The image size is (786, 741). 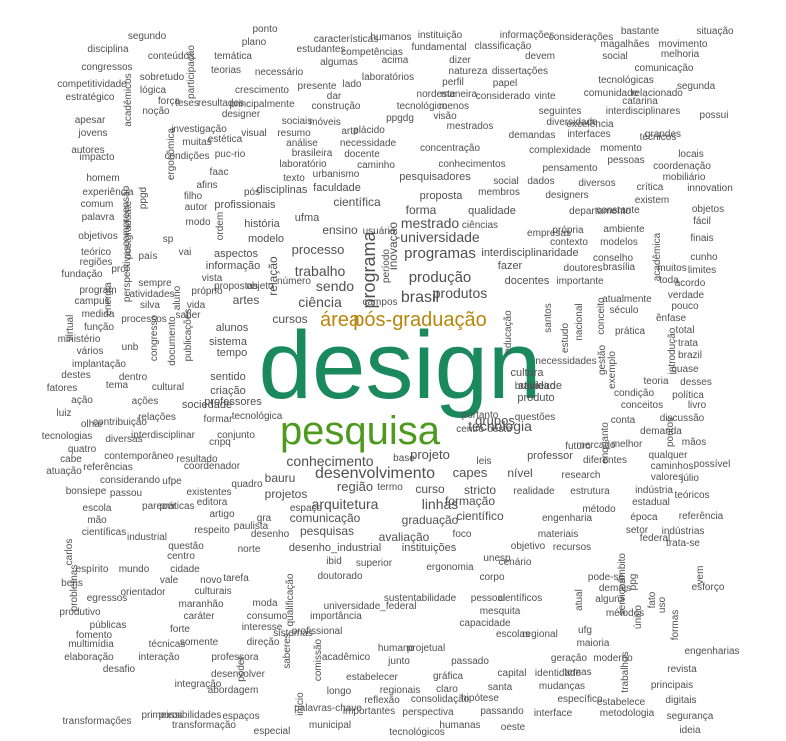 I want to click on word-foco: foco, so click(x=462, y=534).